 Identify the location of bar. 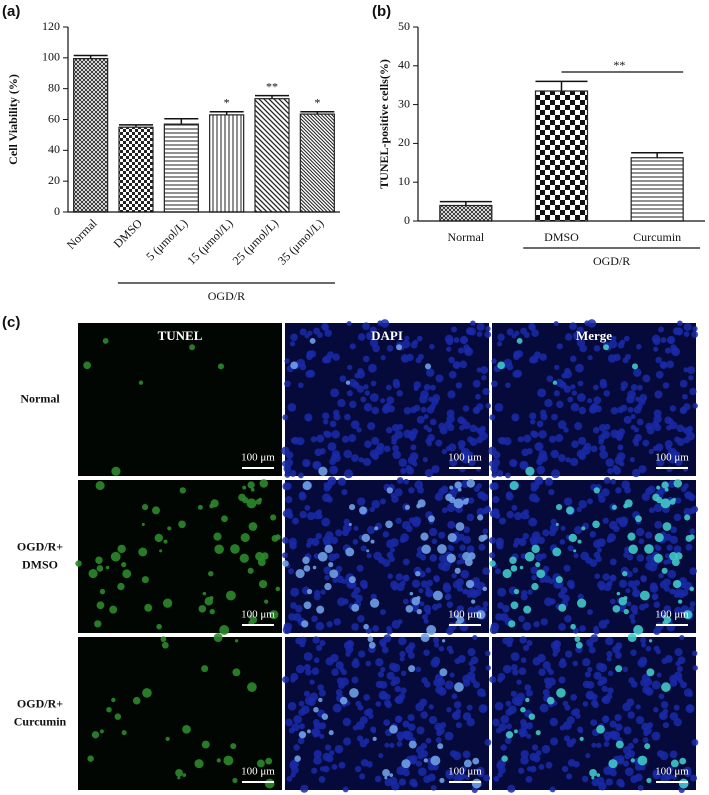
(181, 168).